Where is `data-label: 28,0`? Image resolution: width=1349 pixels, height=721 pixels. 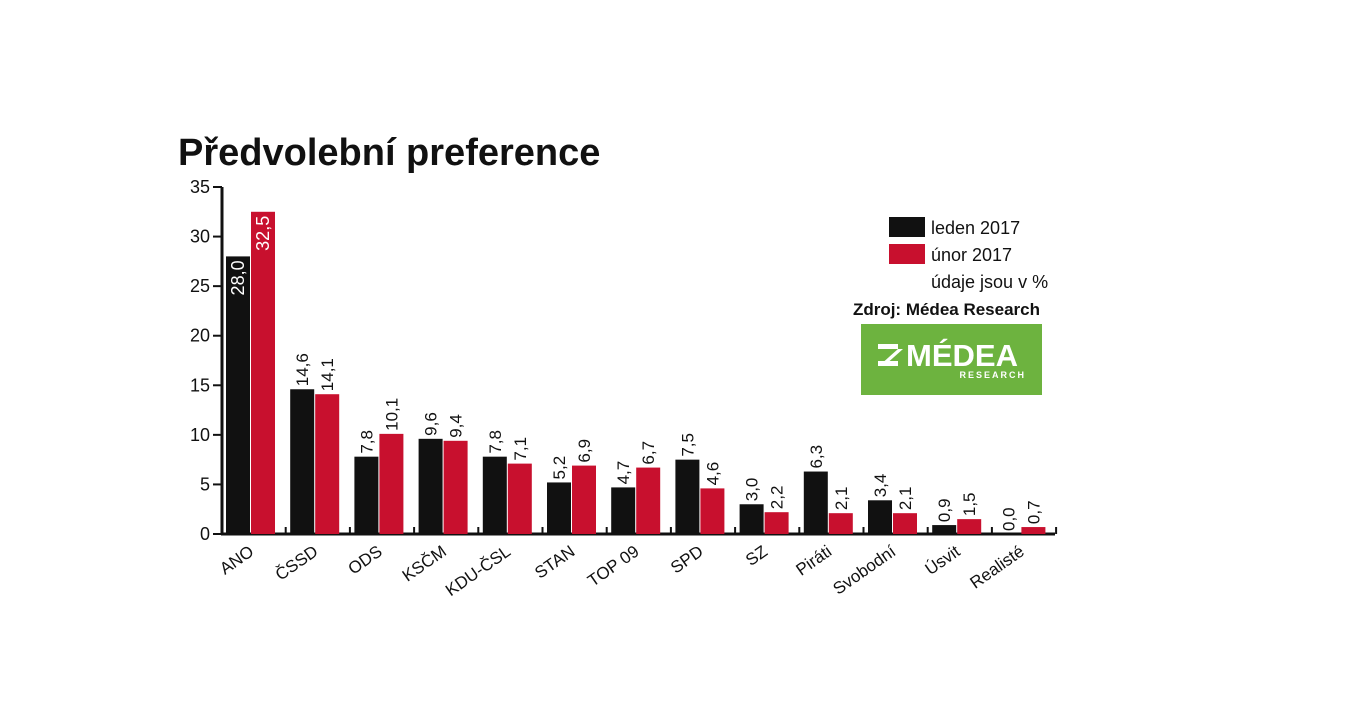
data-label: 28,0 is located at coordinates (238, 277).